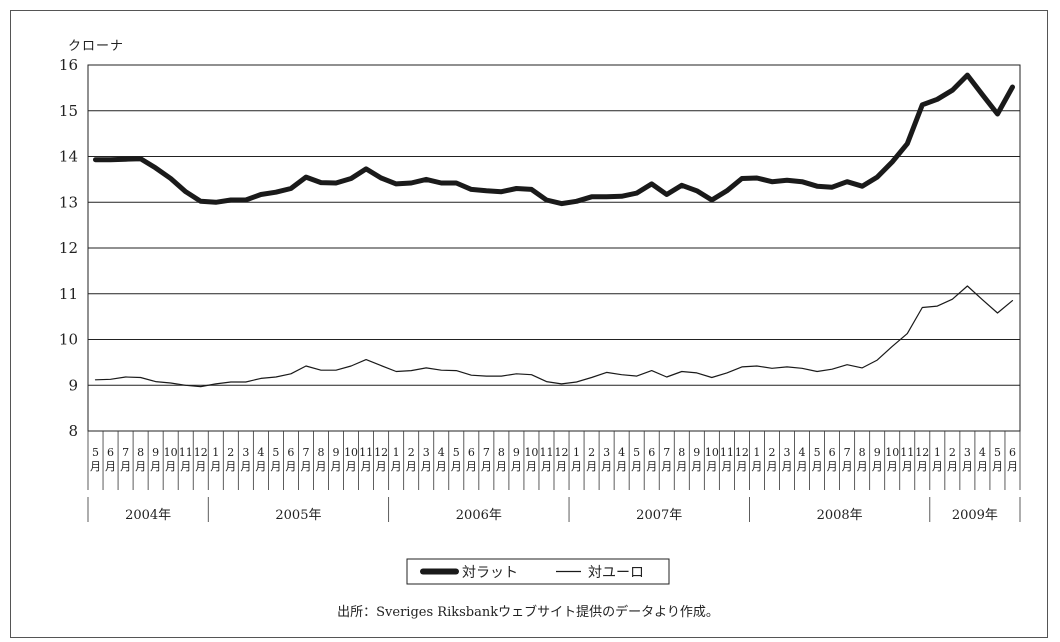  I want to click on y-tick-label: 10, so click(68, 340).